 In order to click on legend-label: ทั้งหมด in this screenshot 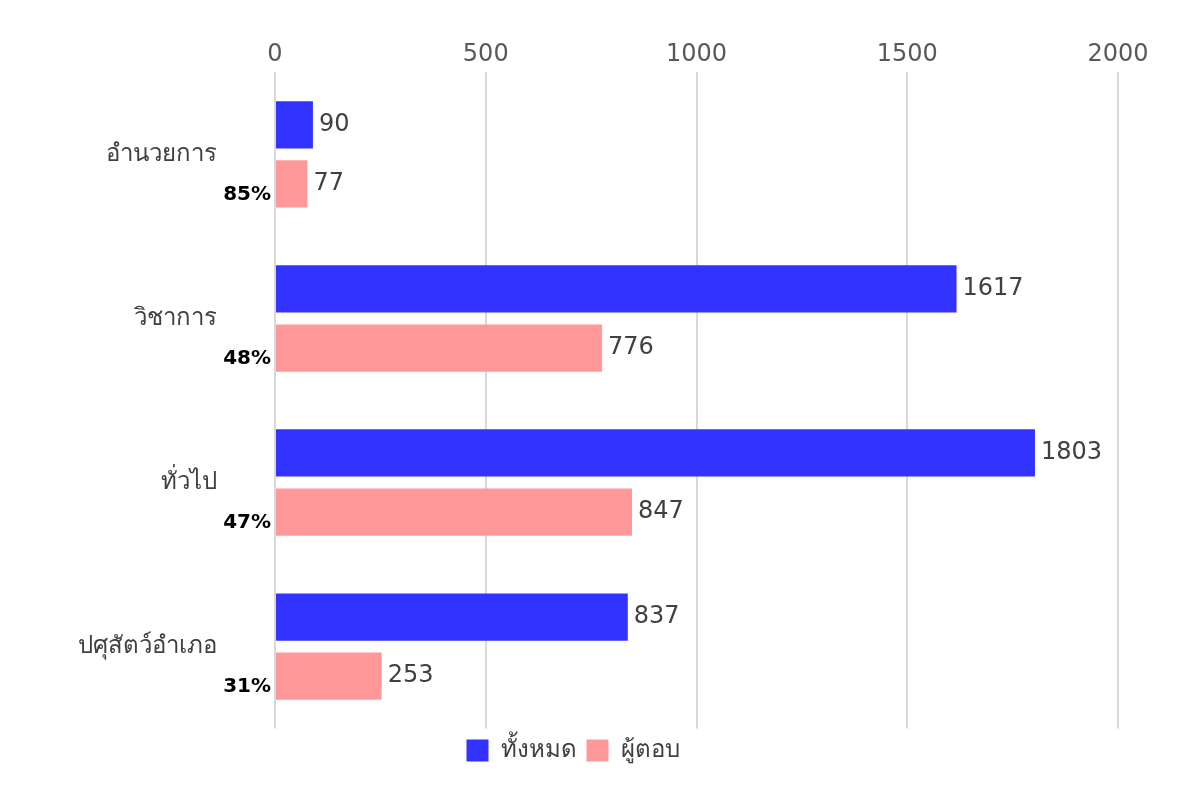, I will do `click(538, 746)`.